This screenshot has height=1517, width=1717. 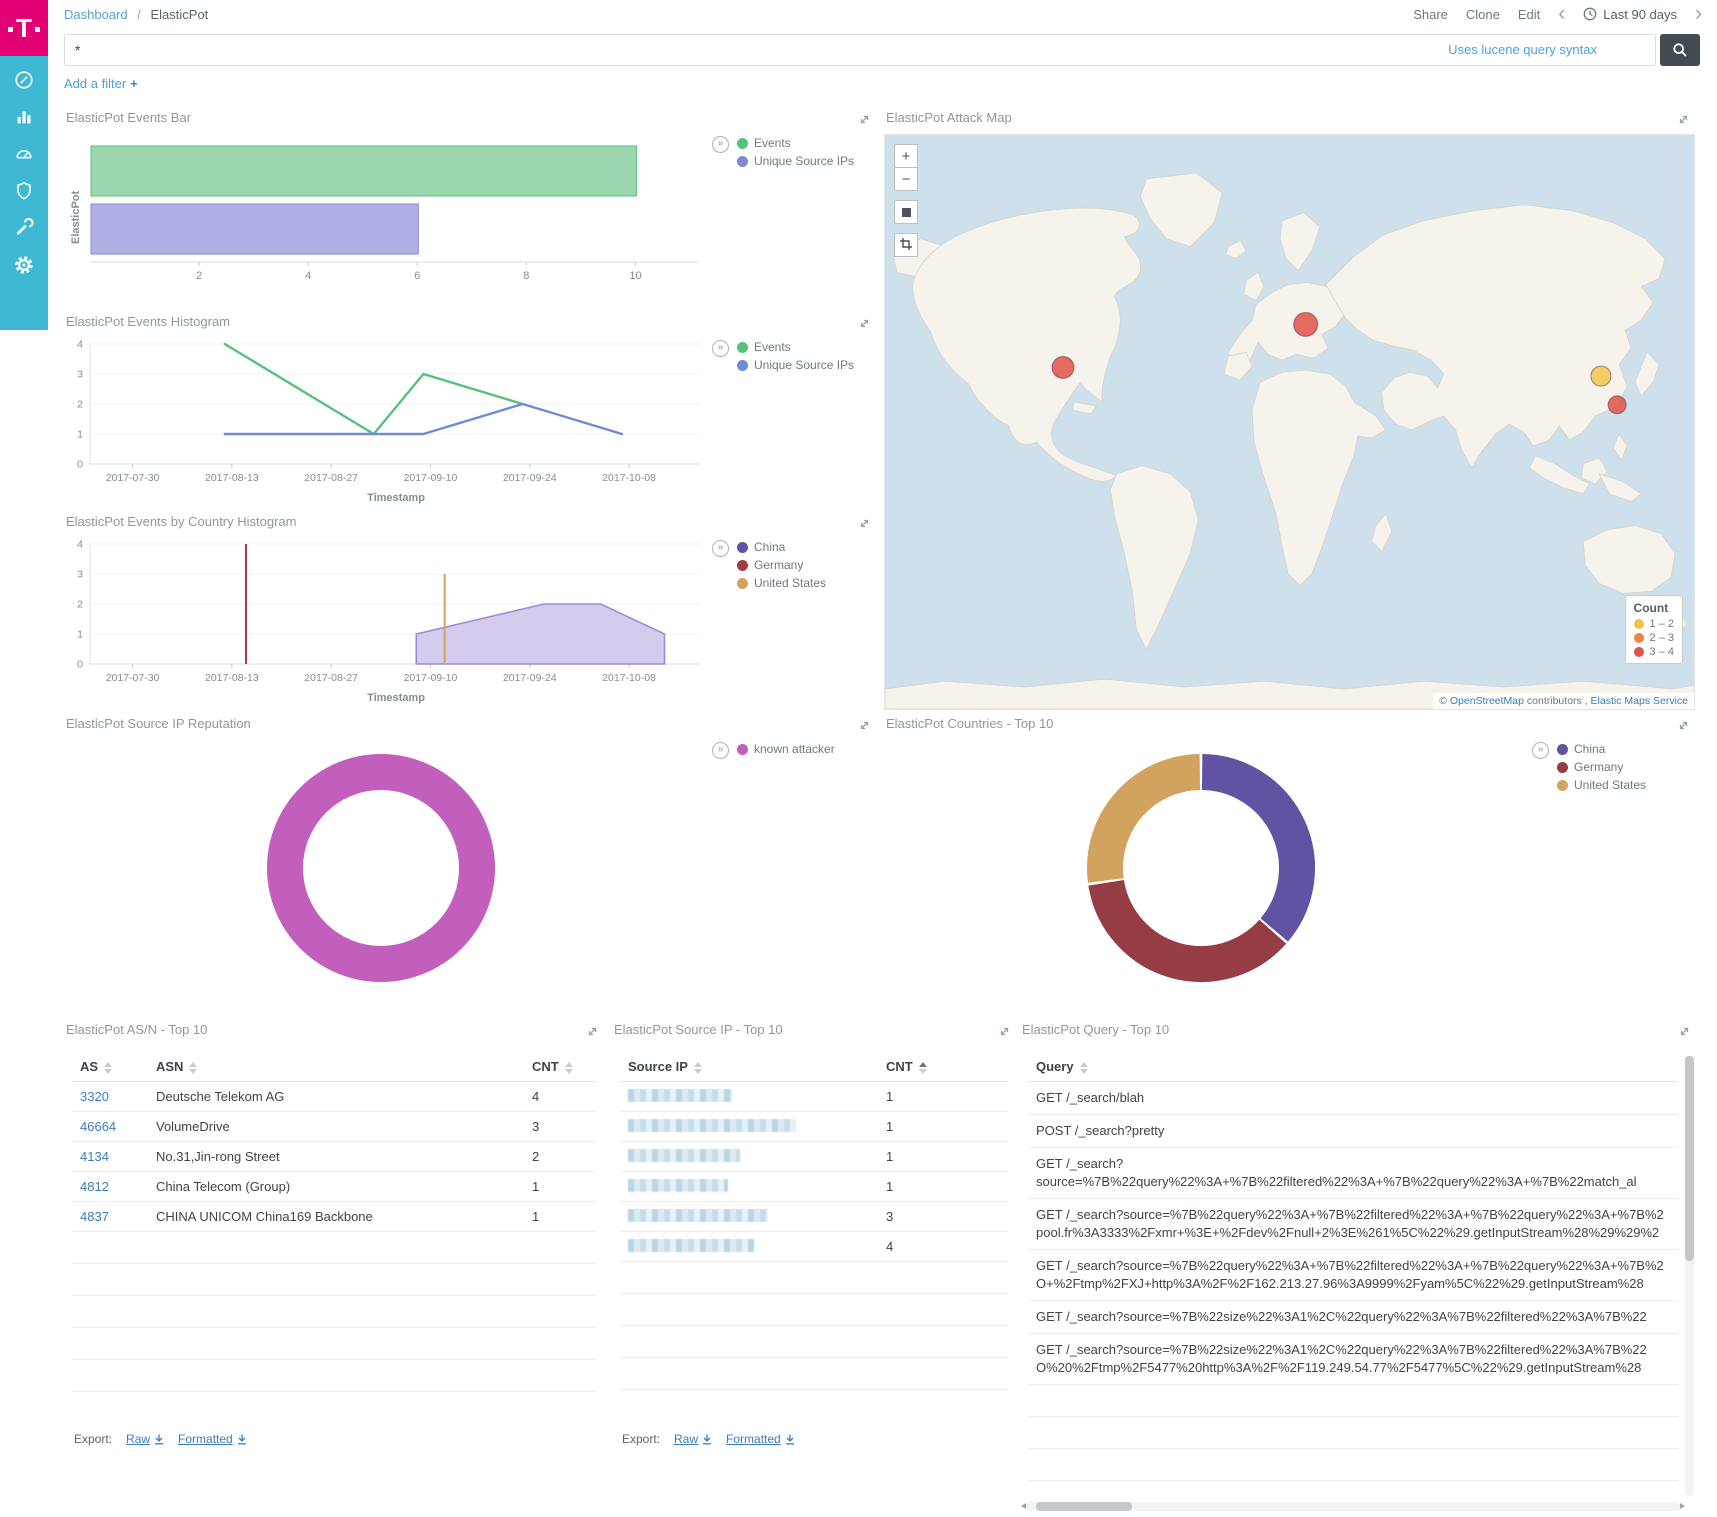 I want to click on panel-title: ElasticPot Events Bar, so click(x=128, y=117).